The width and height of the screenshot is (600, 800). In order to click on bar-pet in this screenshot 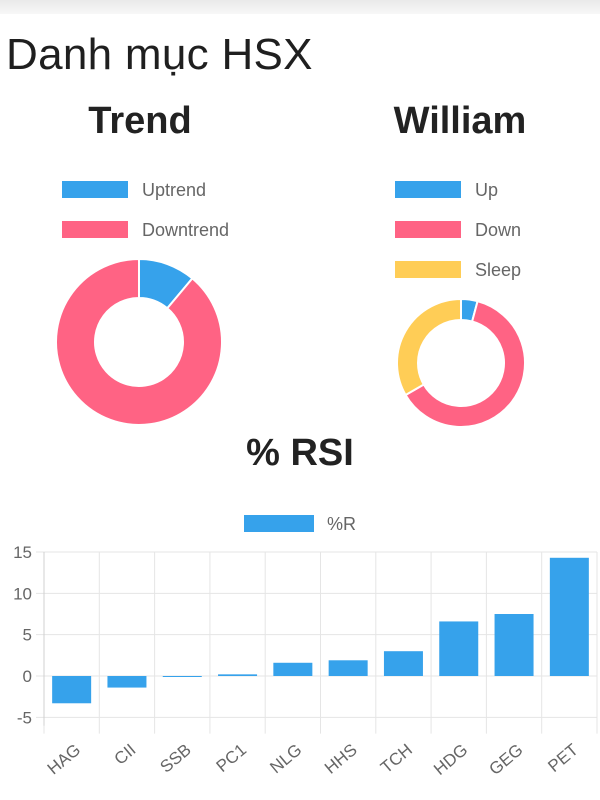, I will do `click(569, 616)`.